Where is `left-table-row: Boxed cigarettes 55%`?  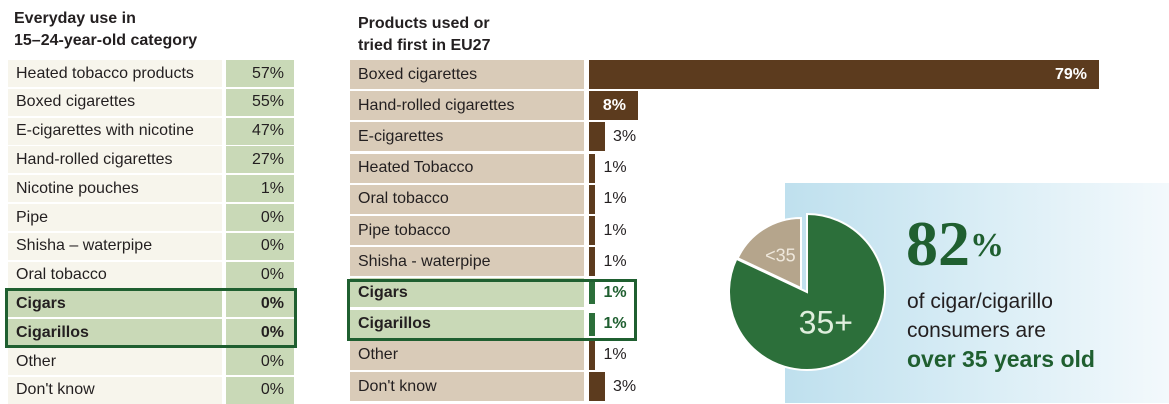
left-table-row: Boxed cigarettes 55% is located at coordinates (151, 102).